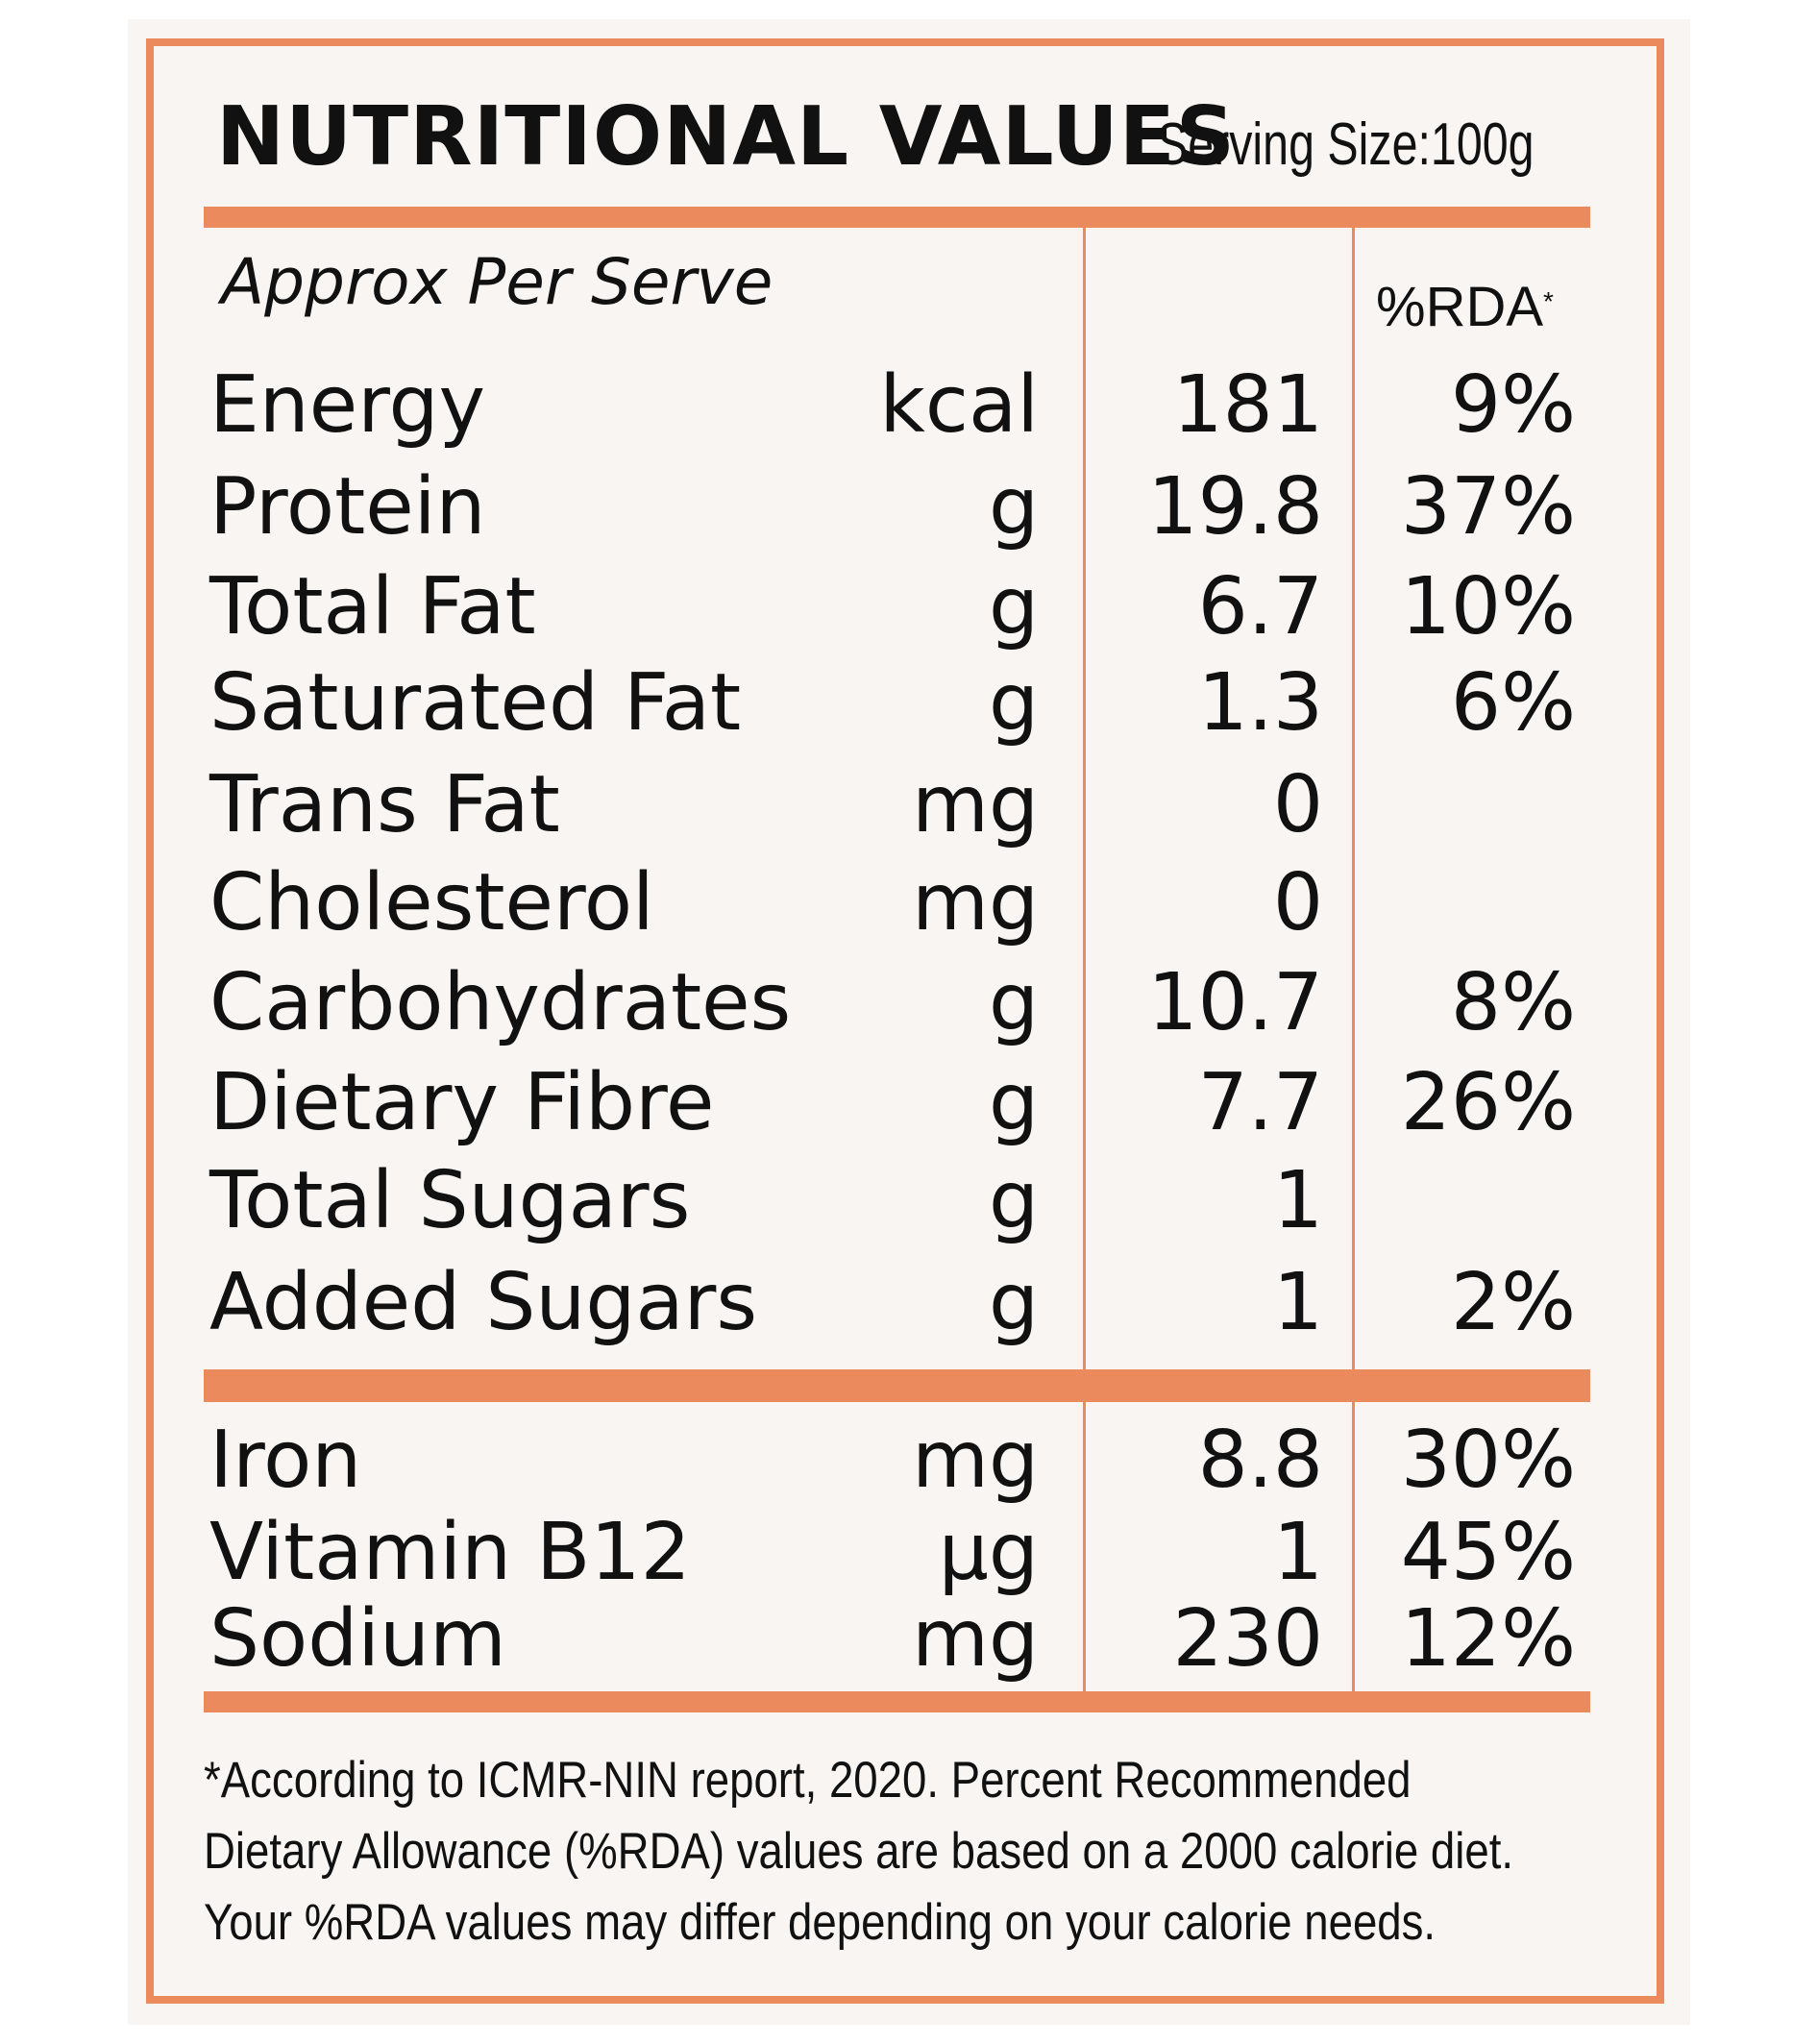  Describe the element at coordinates (908, 1103) in the screenshot. I see `table-row: Dietary Fibre g 7.7 26%` at that location.